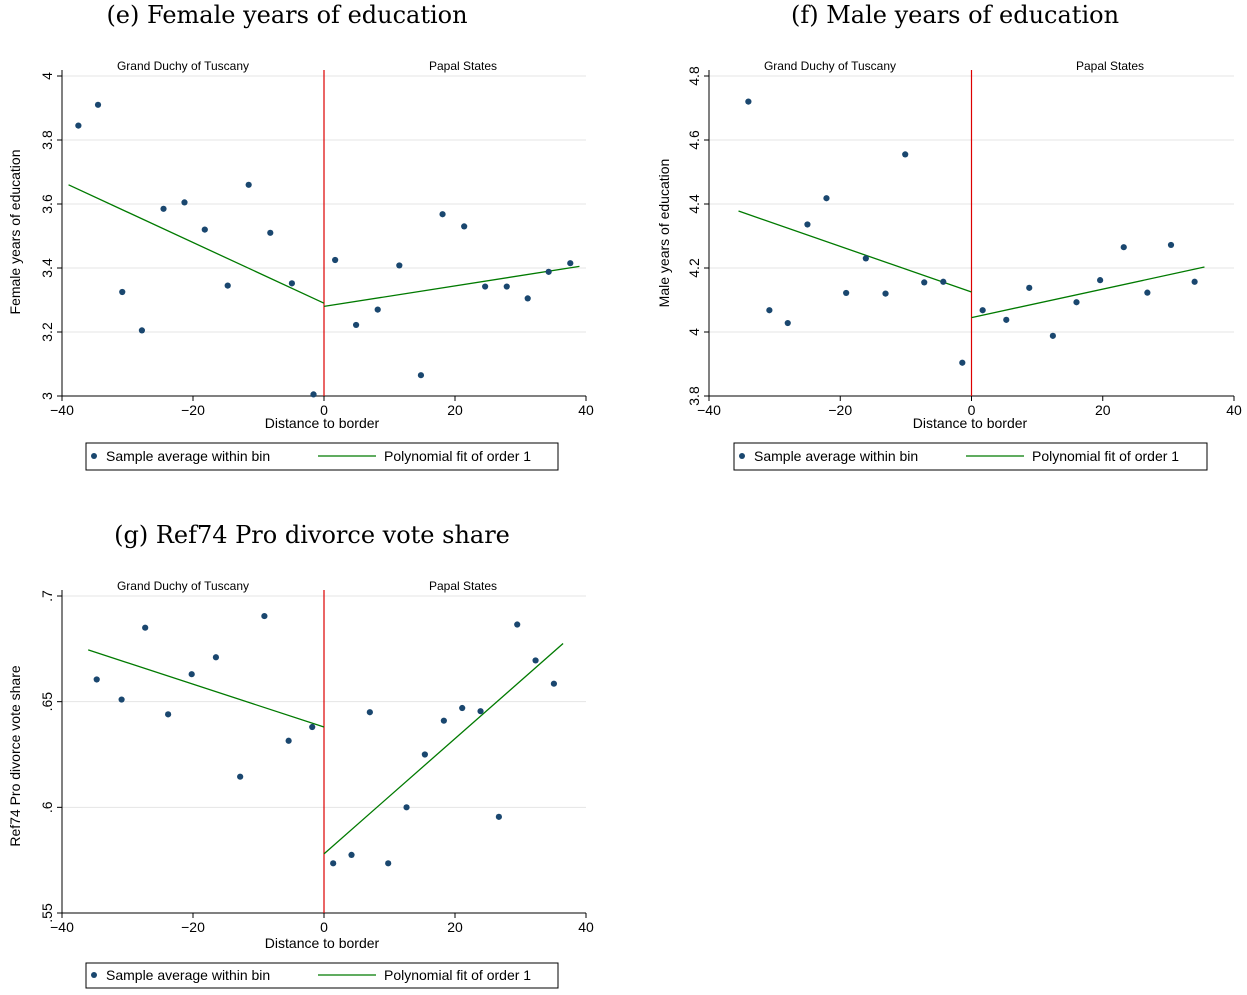 This screenshot has width=1247, height=995. I want to click on y-tick-label: .55, so click(47, 913).